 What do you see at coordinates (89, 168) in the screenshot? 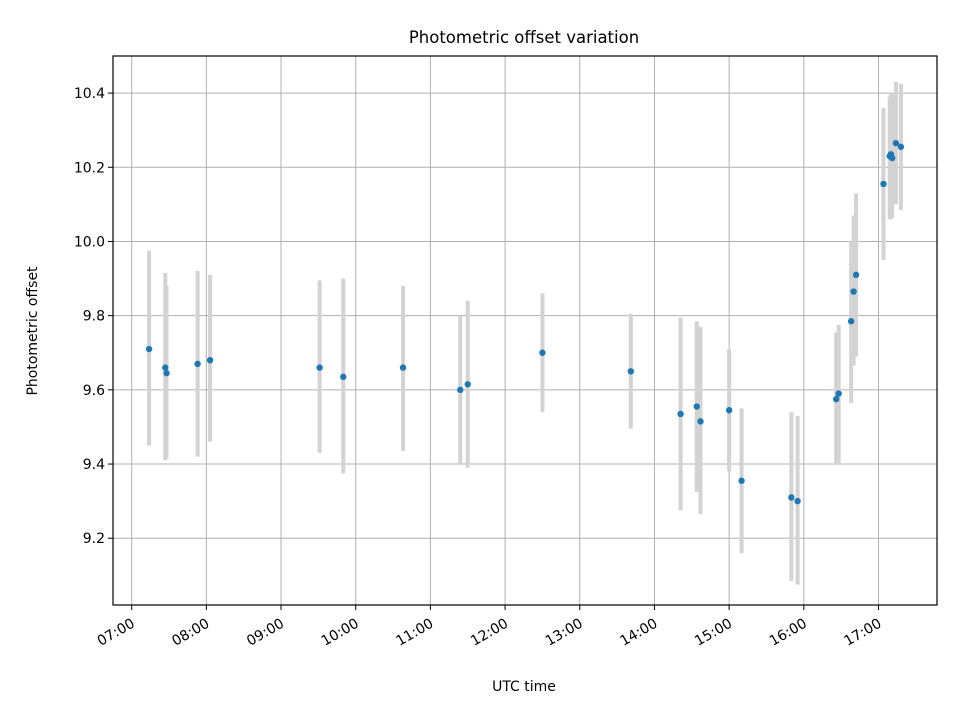
I see `y-tick-label: 10.2` at bounding box center [89, 168].